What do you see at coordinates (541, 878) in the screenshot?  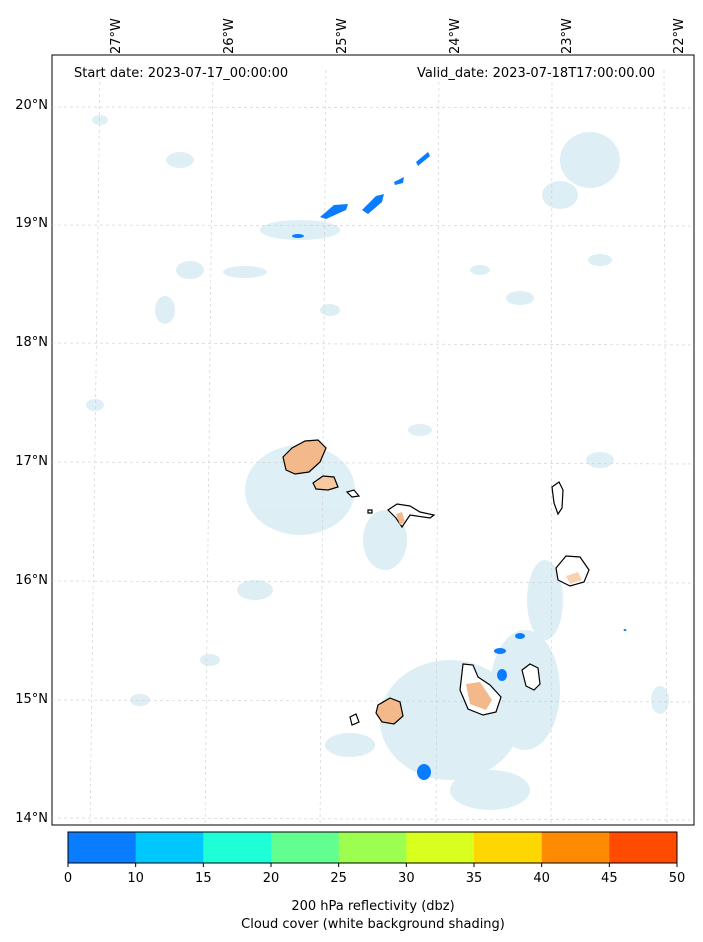 I see `colorbar-tick-label: 40` at bounding box center [541, 878].